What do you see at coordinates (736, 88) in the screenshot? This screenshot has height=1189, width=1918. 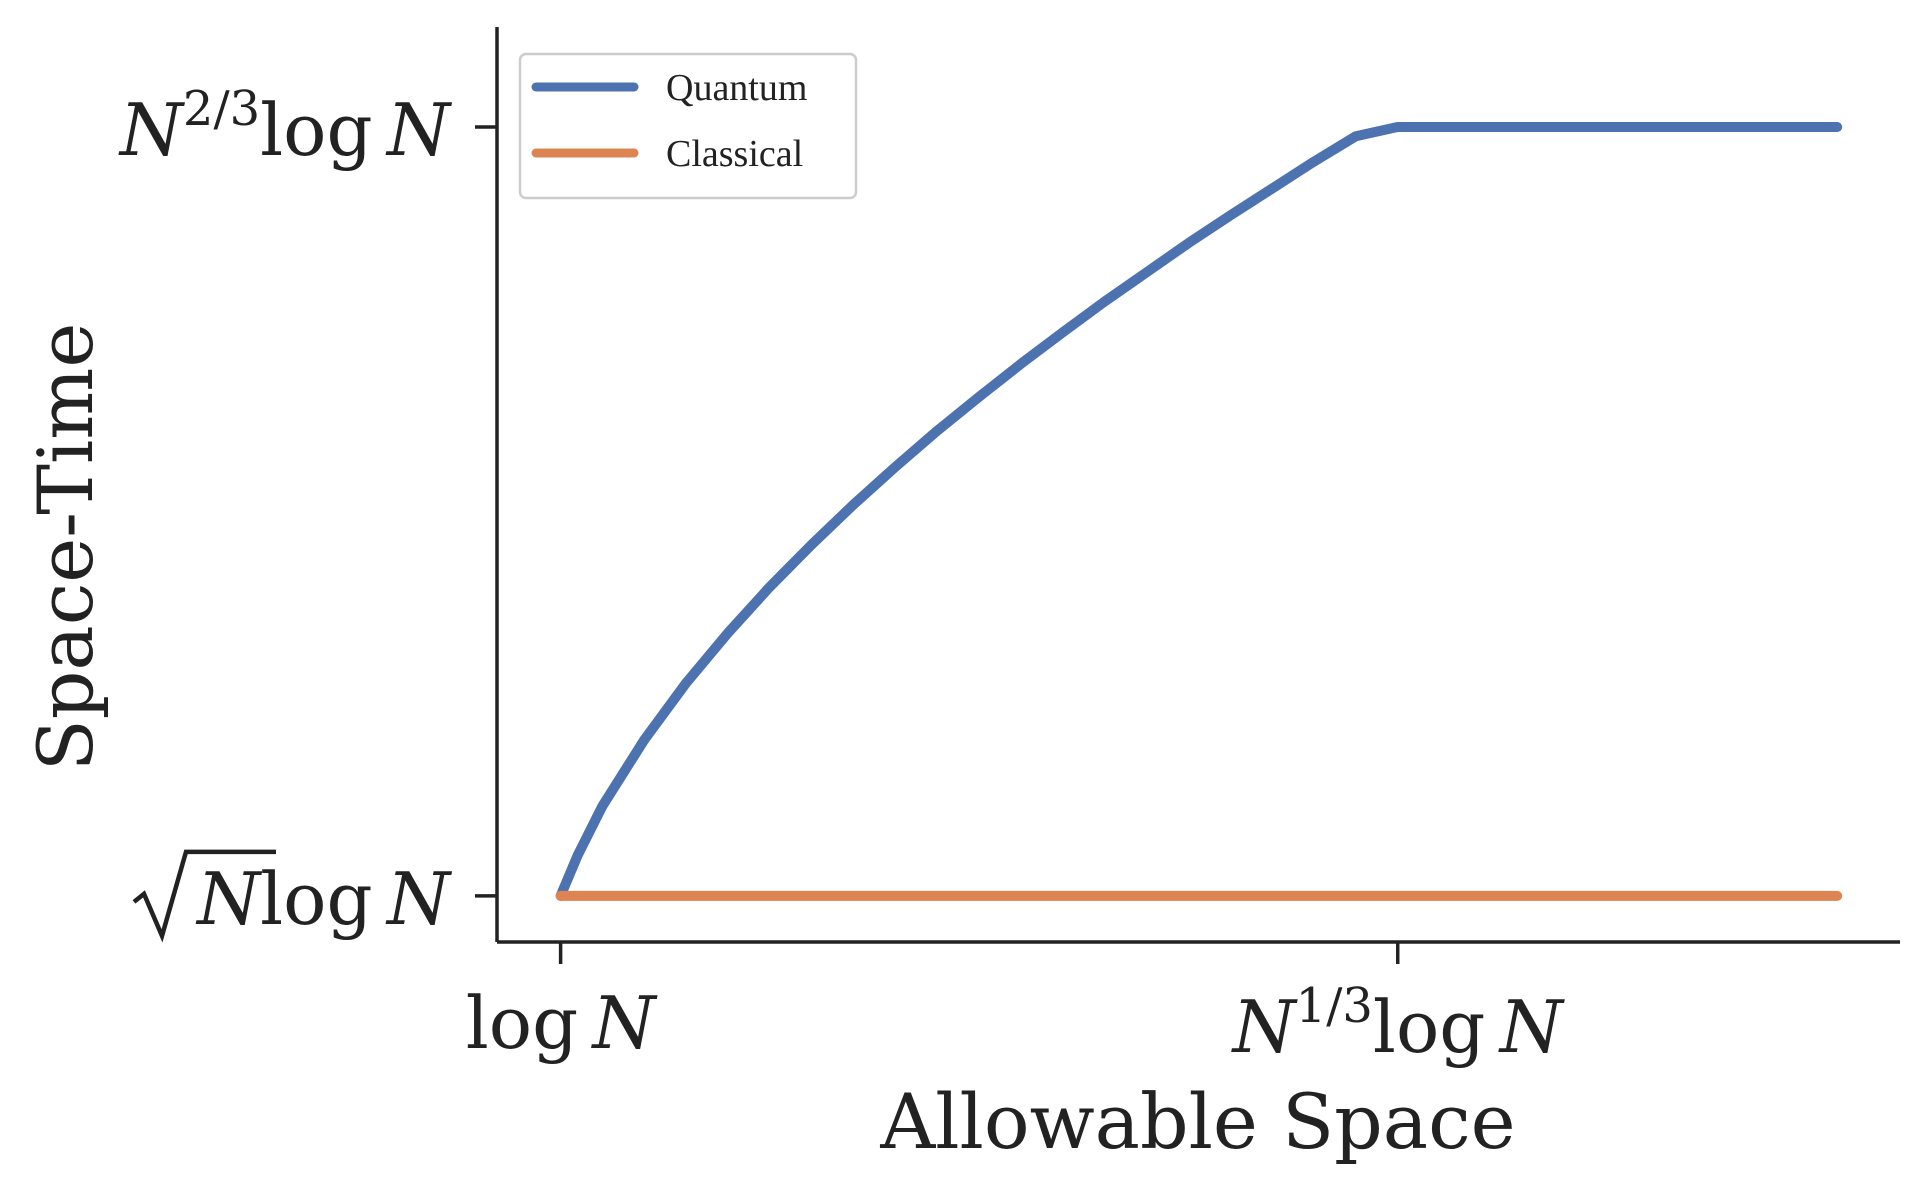 I see `legend-label-quantum: Quantum` at bounding box center [736, 88].